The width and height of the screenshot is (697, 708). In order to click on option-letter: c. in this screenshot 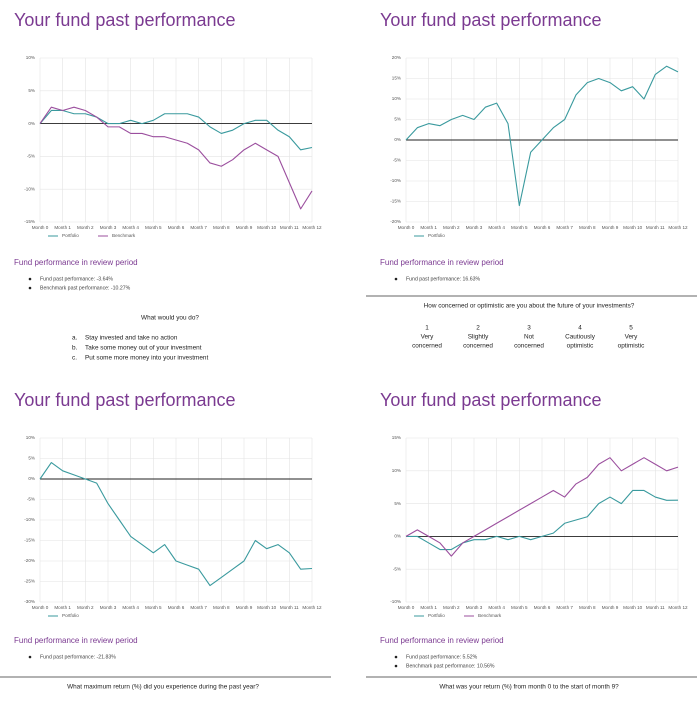, I will do `click(74, 358)`.